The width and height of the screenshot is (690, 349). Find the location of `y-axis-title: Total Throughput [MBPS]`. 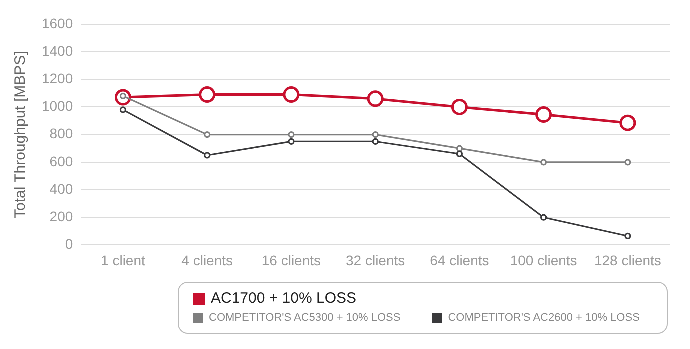

y-axis-title: Total Throughput [MBPS] is located at coordinates (21, 134).